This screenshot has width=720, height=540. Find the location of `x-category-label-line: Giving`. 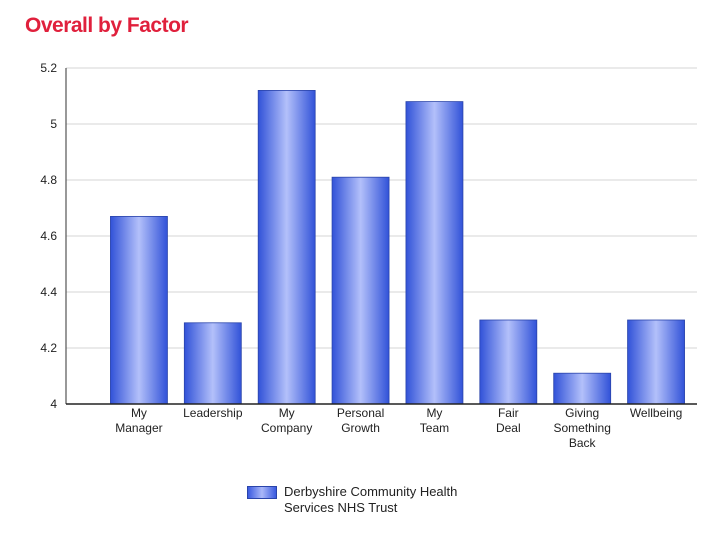

x-category-label-line: Giving is located at coordinates (582, 413).